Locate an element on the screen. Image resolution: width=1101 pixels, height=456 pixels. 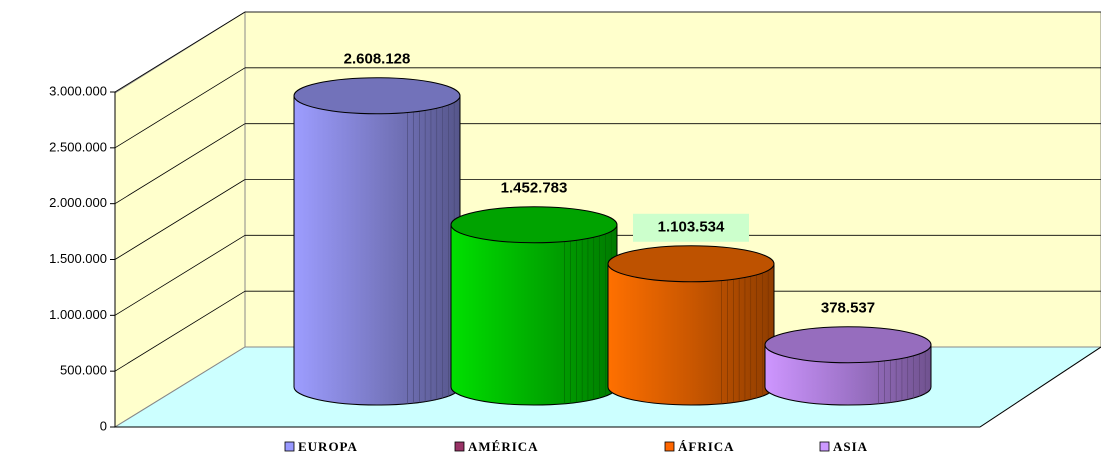
legend-label: ASIA is located at coordinates (850, 446).